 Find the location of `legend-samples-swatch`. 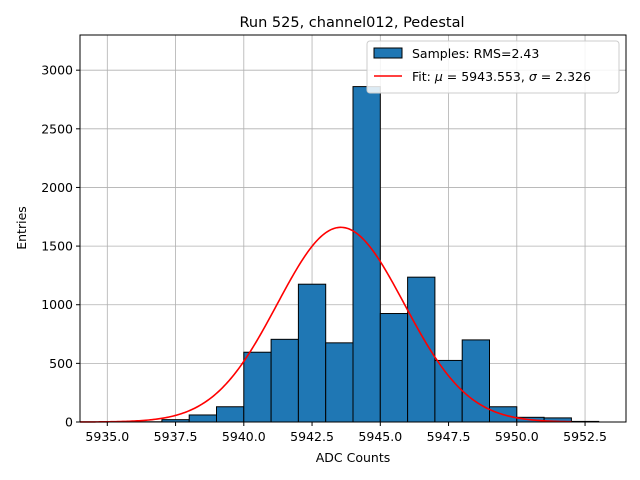

legend-samples-swatch is located at coordinates (388, 53).